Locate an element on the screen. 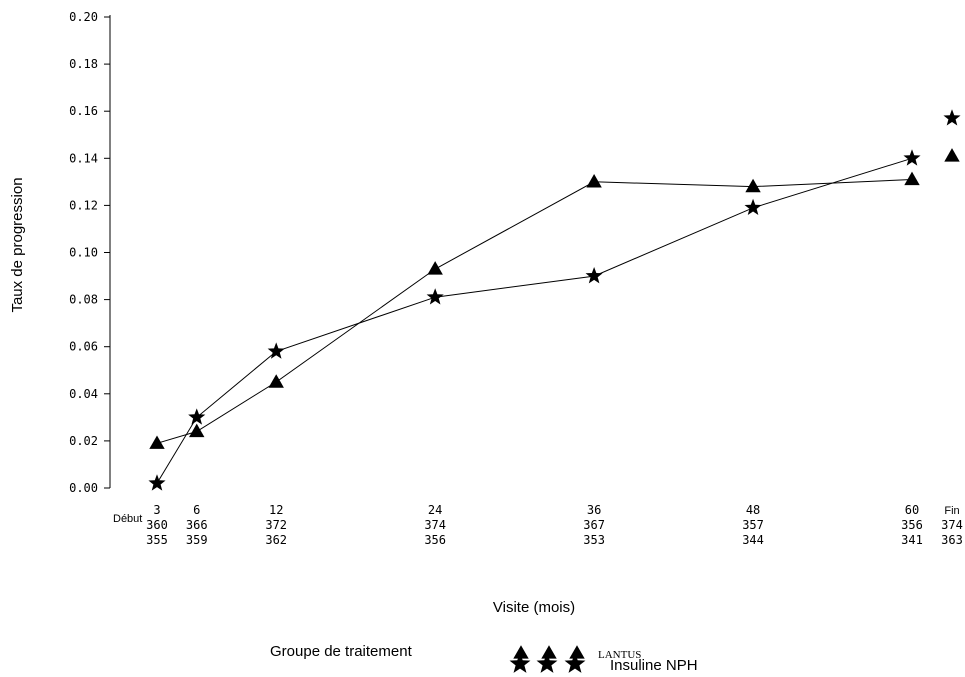  x-tick-label: 12 is located at coordinates (276, 510).